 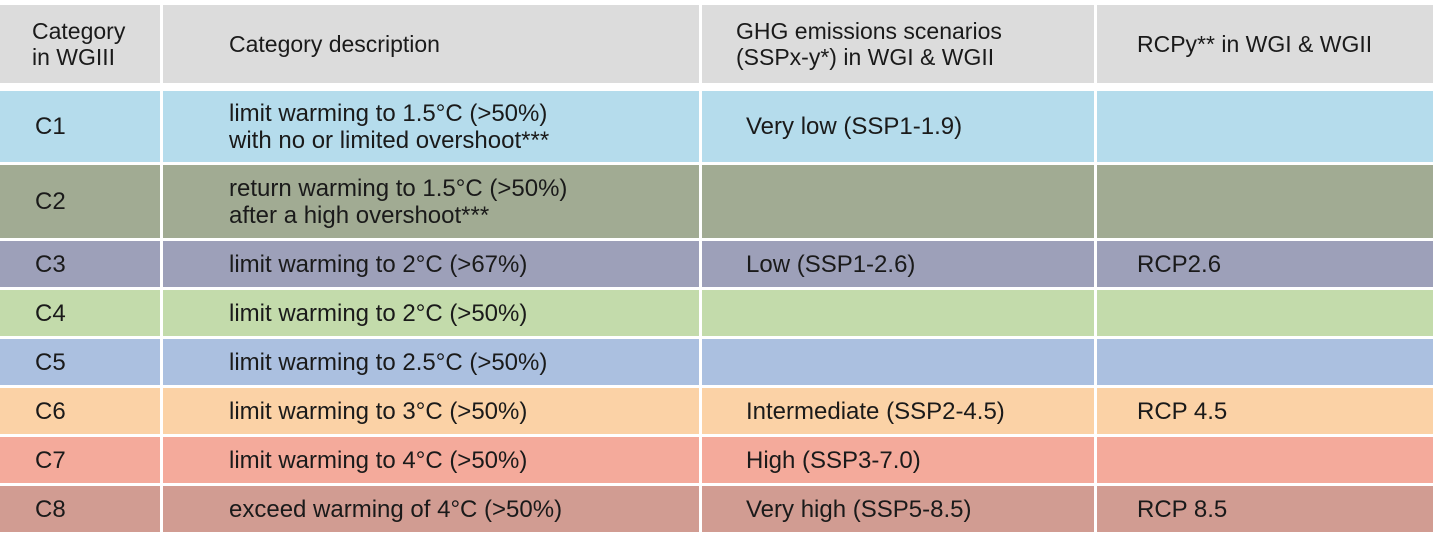 I want to click on category-label: C4, so click(x=50, y=313).